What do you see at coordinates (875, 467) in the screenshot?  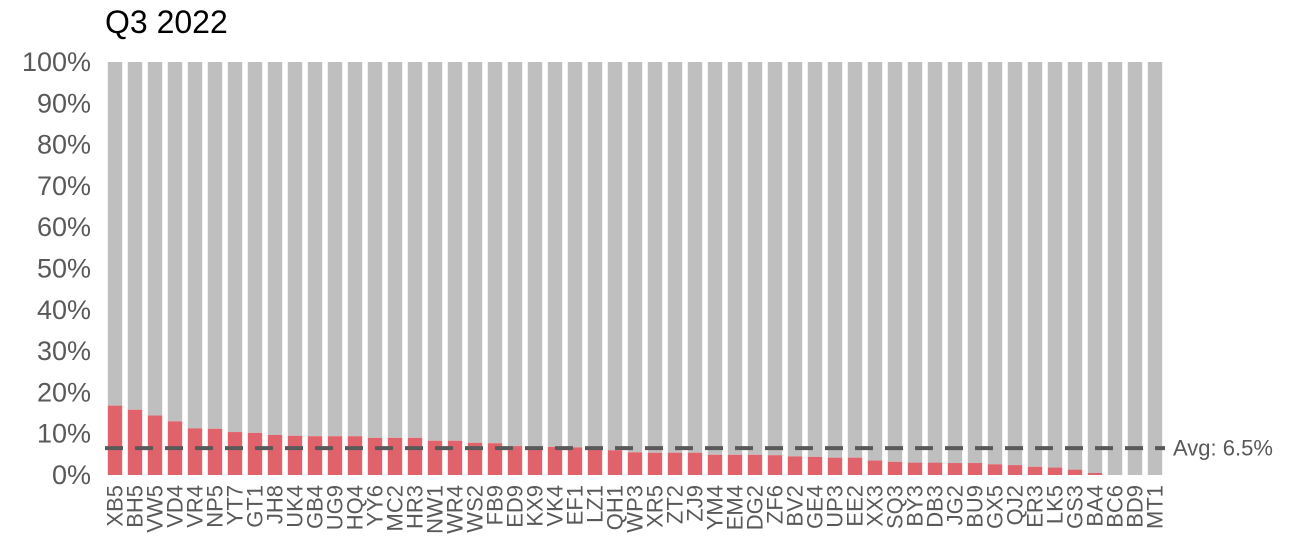 I see `bar-xx3` at bounding box center [875, 467].